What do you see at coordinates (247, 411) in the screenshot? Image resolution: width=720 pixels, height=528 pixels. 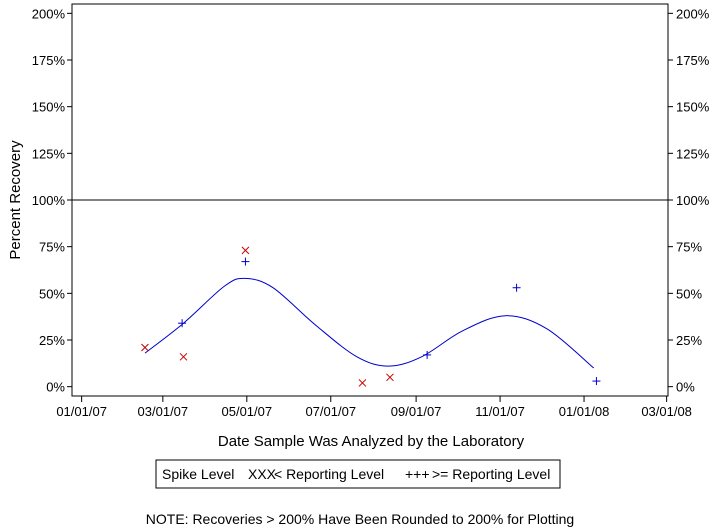 I see `x-tick-label: 05/01/07` at bounding box center [247, 411].